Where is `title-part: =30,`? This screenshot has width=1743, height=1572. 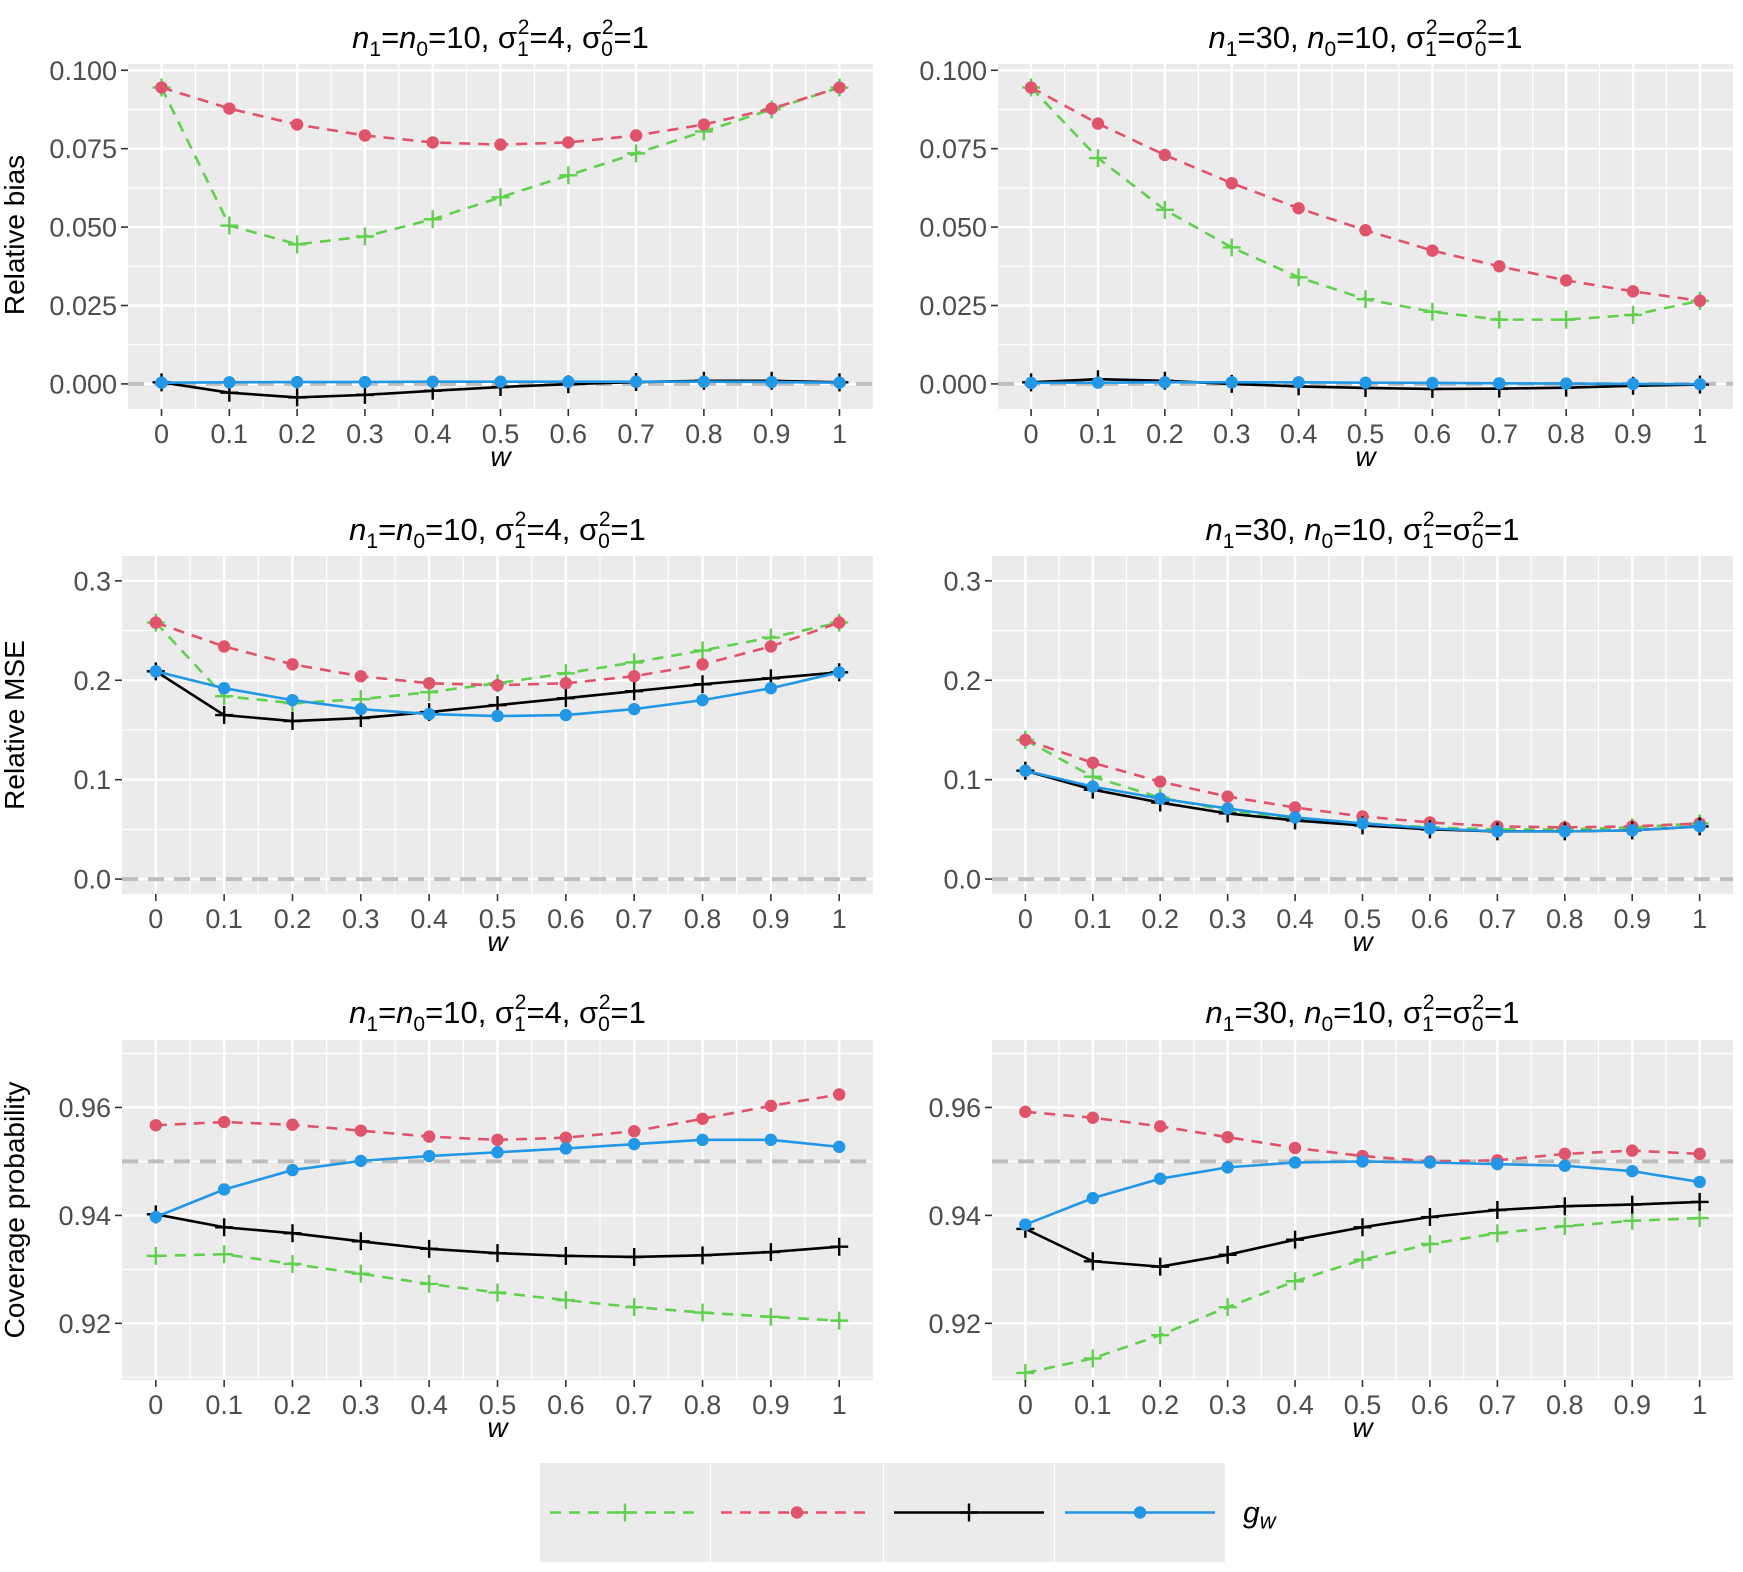
title-part: =30, is located at coordinates (1269, 529).